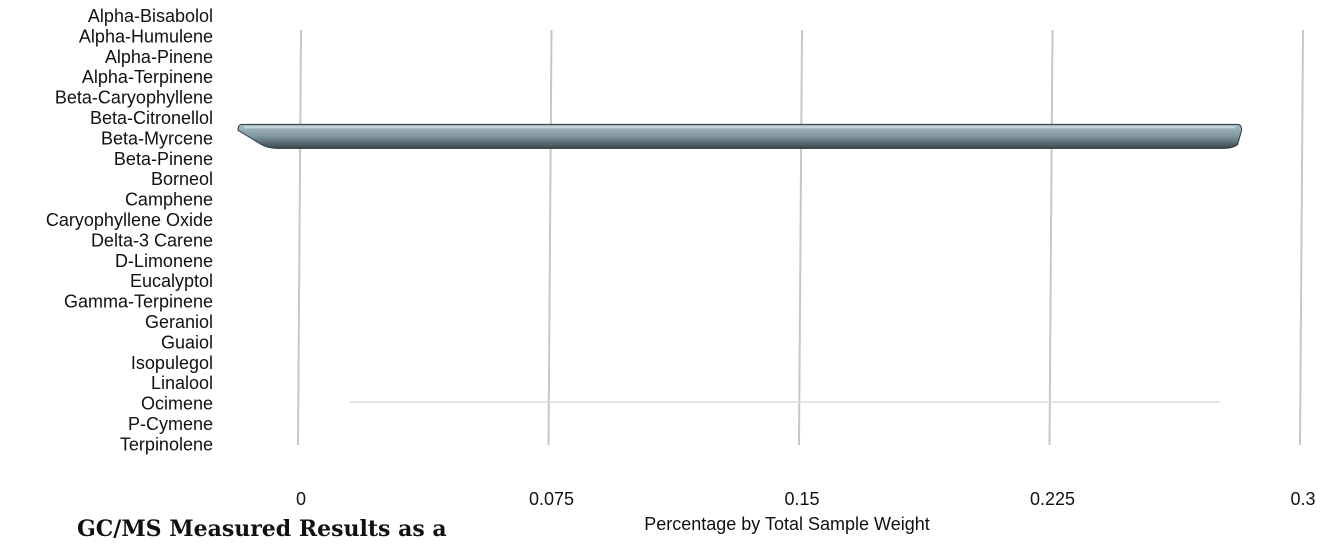  I want to click on x-tick-label: 0, so click(301, 499).